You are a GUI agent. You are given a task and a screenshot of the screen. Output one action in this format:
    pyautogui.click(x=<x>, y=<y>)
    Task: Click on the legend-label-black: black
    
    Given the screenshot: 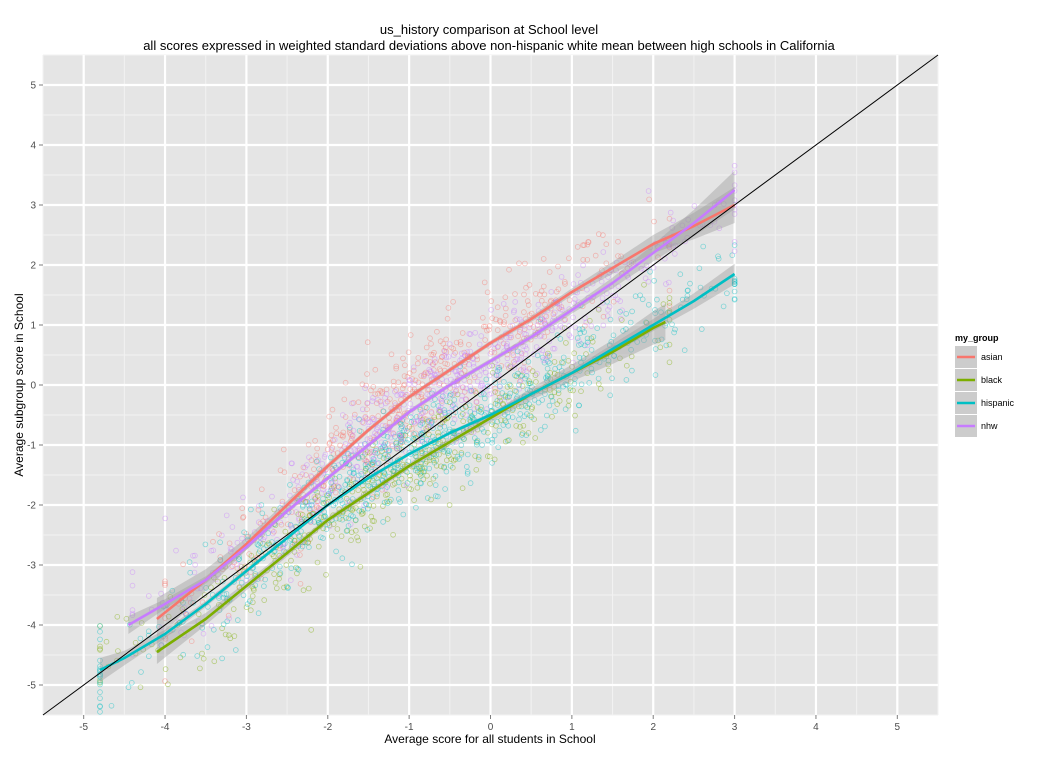 What is the action you would take?
    pyautogui.click(x=992, y=380)
    